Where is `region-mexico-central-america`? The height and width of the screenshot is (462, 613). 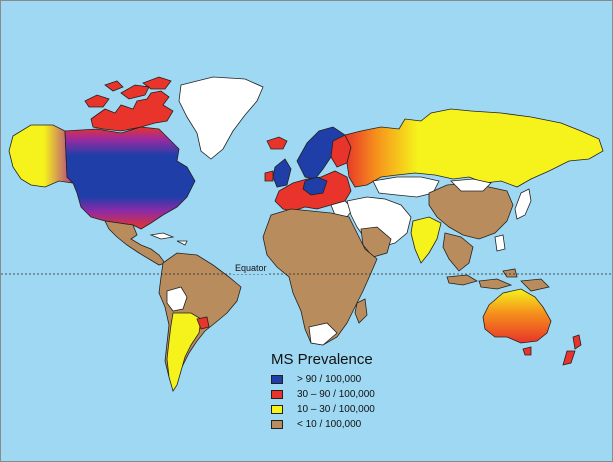
region-mexico-central-america is located at coordinates (135, 243).